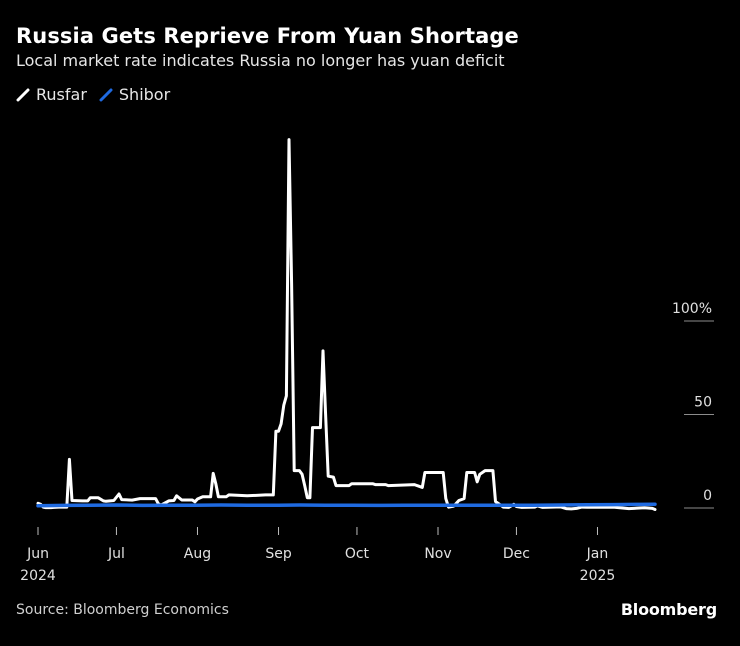  I want to click on x-tick-sublabel-2024: 2024, so click(38, 576).